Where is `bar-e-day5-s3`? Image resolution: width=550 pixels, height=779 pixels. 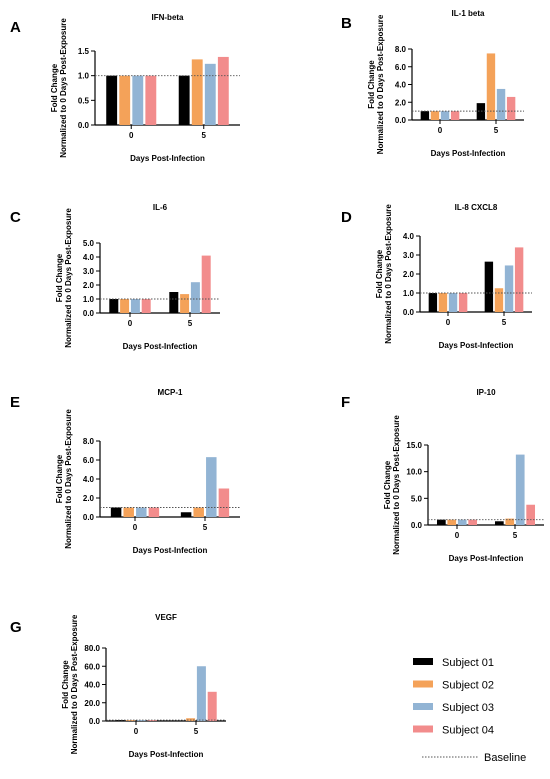
bar-e-day5-s3 is located at coordinates (211, 487).